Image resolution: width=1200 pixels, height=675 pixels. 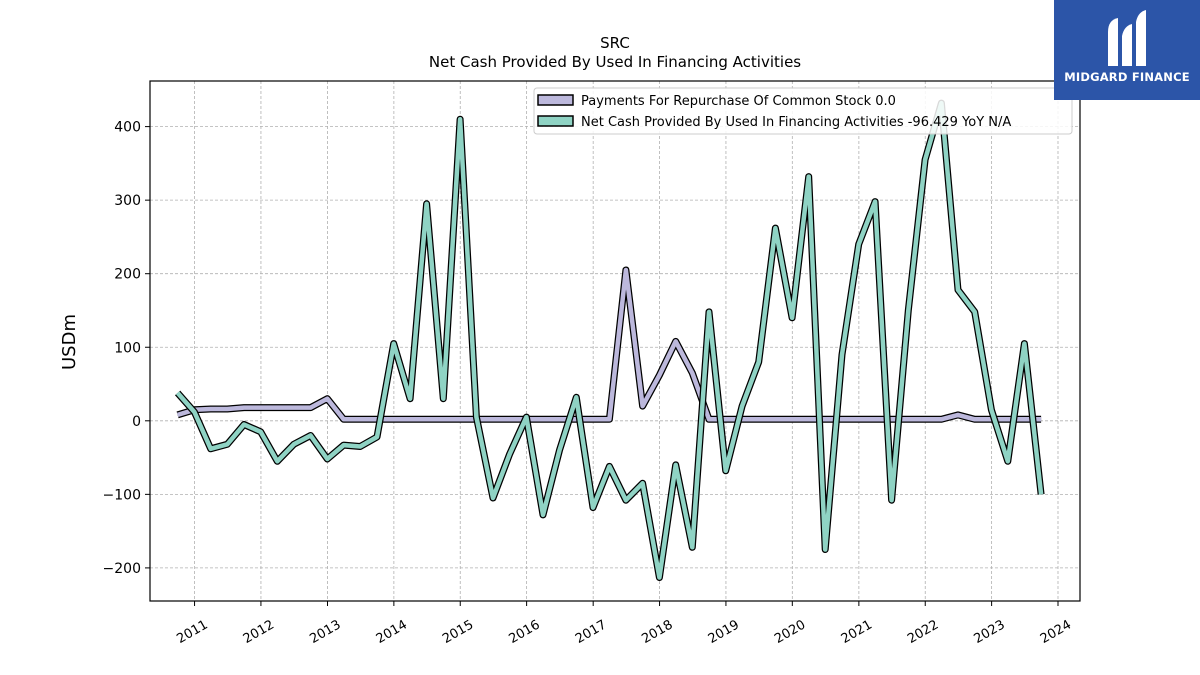 What do you see at coordinates (790, 632) in the screenshot?
I see `x-tick-label: 2020` at bounding box center [790, 632].